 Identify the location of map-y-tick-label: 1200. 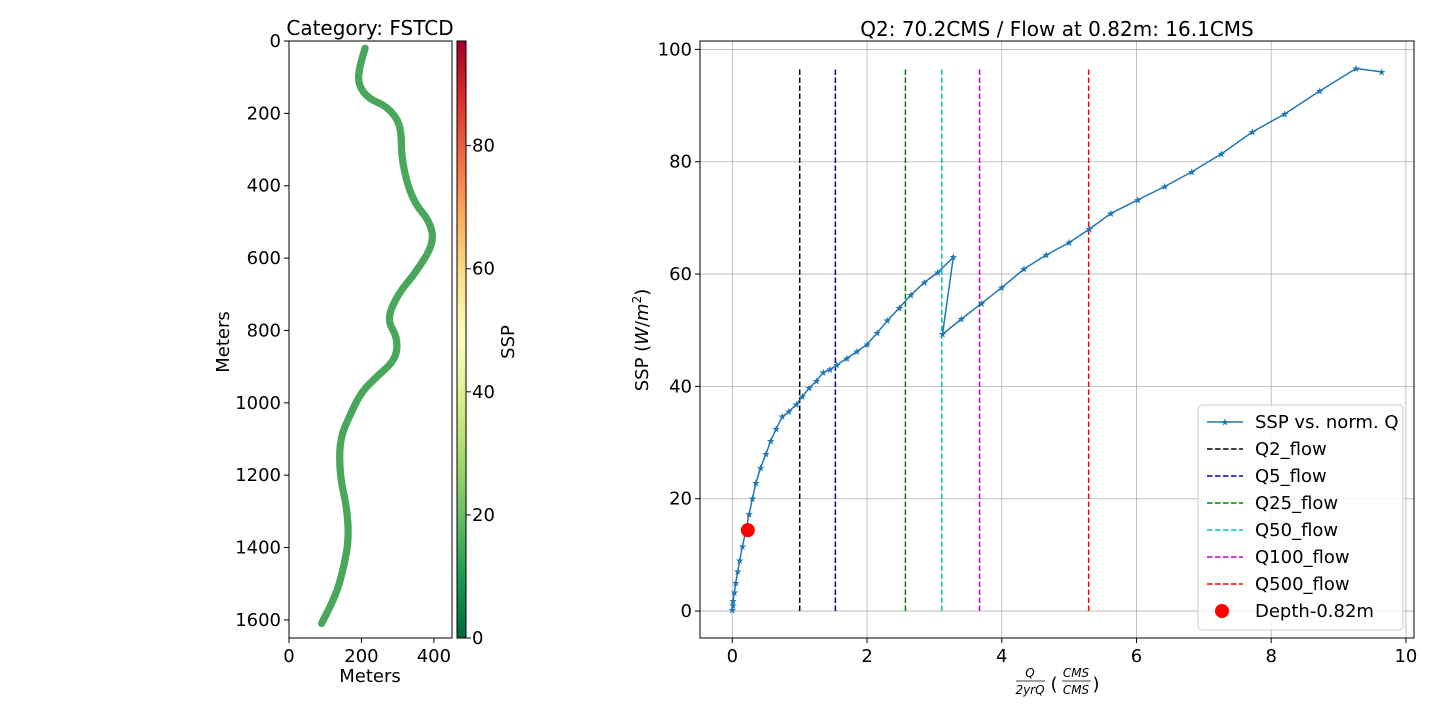
(258, 475).